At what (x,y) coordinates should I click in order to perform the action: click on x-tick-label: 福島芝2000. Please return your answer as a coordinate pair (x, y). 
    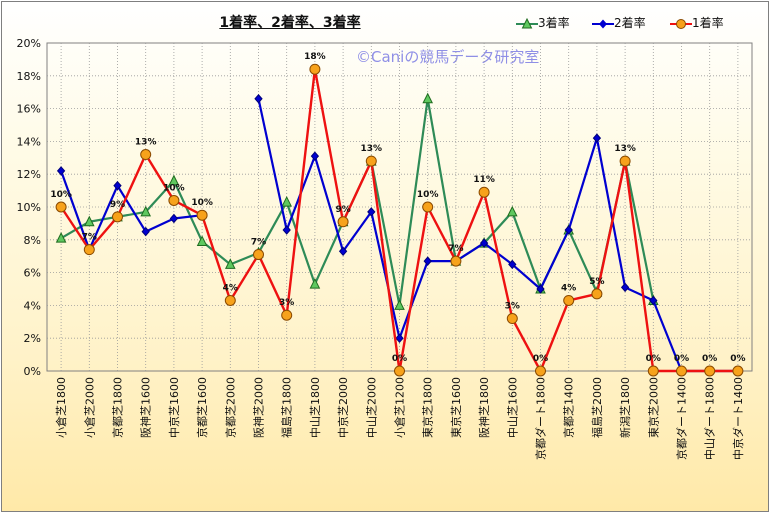
    Looking at the image, I should click on (597, 407).